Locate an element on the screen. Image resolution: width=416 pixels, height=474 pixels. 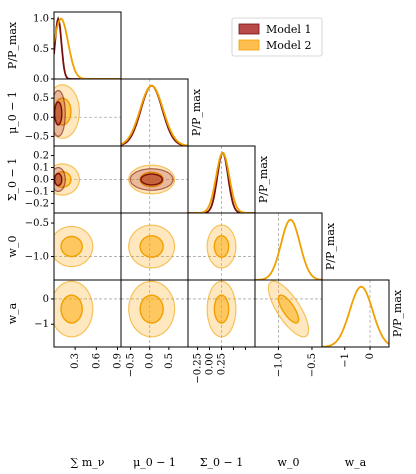
column-label-sig0: Σ_0 − 1 is located at coordinates (221, 462).